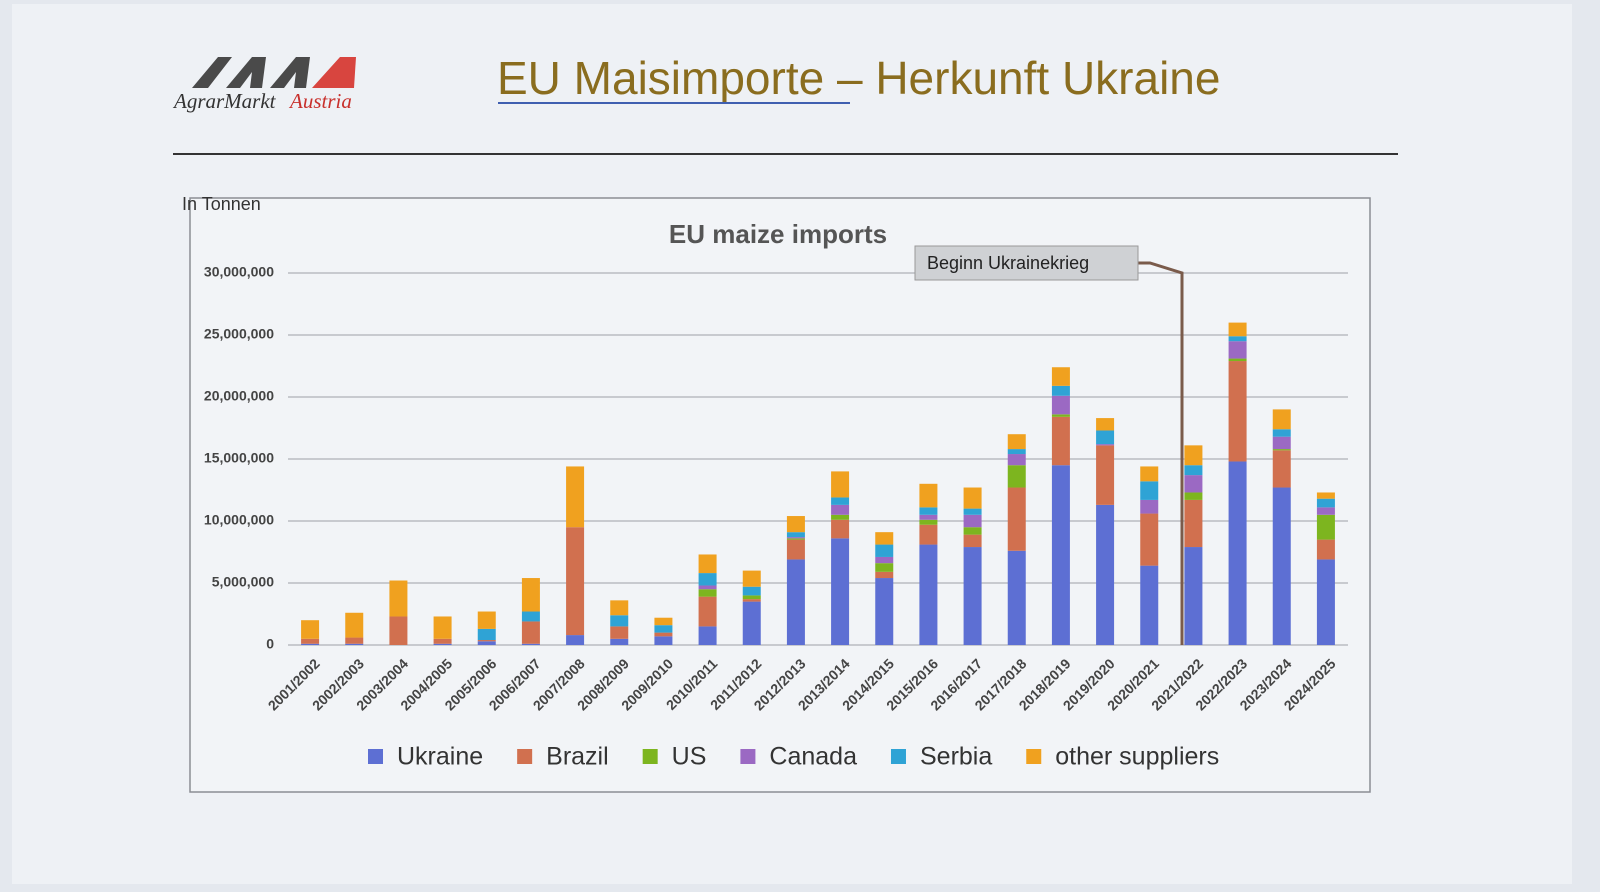 This screenshot has height=892, width=1600. What do you see at coordinates (274, 72) in the screenshot?
I see `logo-mark` at bounding box center [274, 72].